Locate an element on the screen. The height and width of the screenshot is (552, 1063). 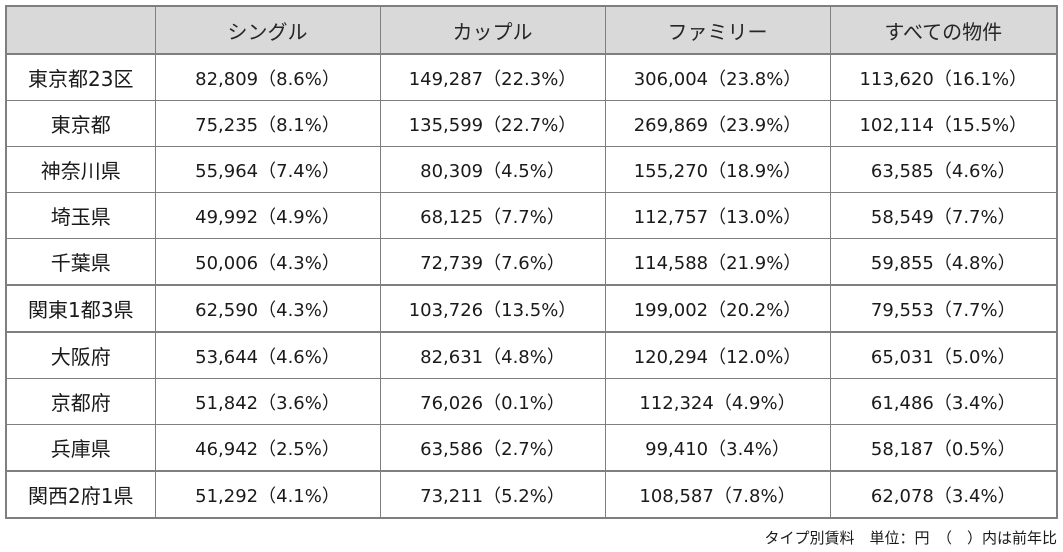
family-cell: 112,324（4.9%） is located at coordinates (717, 401).